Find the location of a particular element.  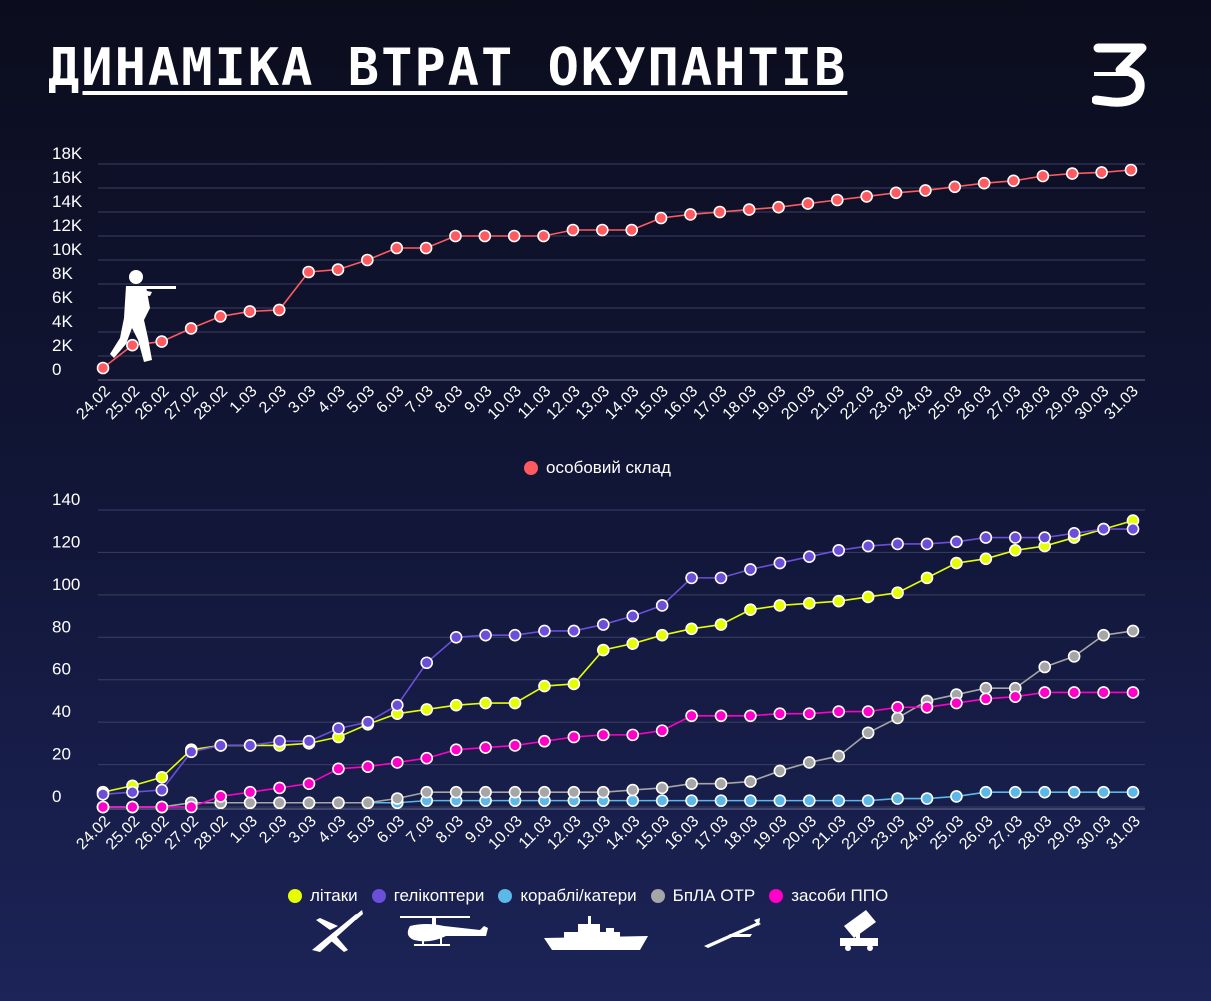

legend-dot-air-defense is located at coordinates (776, 896).